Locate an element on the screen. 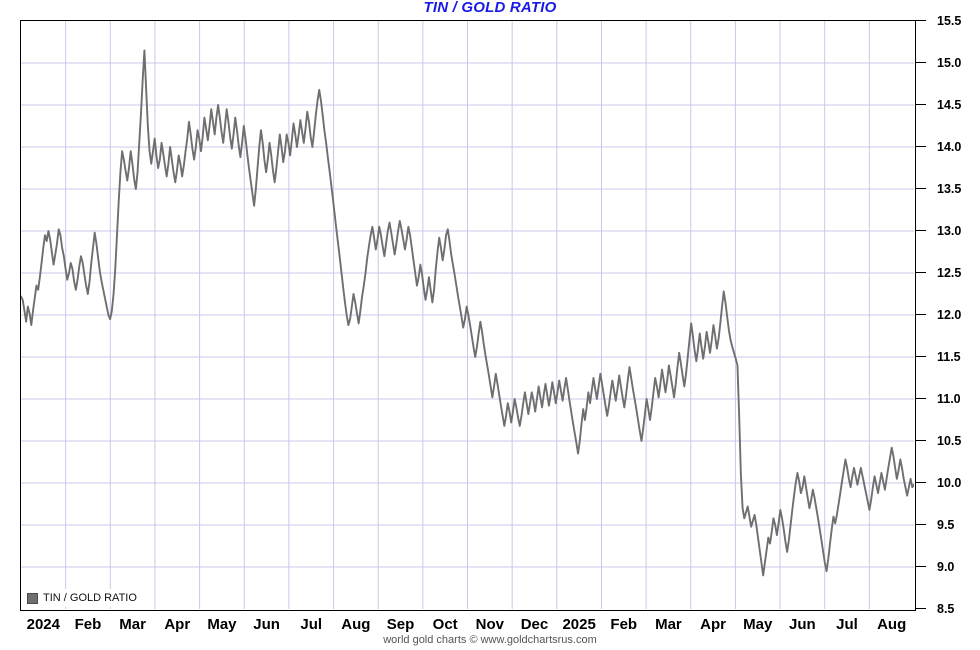 The height and width of the screenshot is (650, 980). page-title: TIN / GOLD RATIO is located at coordinates (490, 8).